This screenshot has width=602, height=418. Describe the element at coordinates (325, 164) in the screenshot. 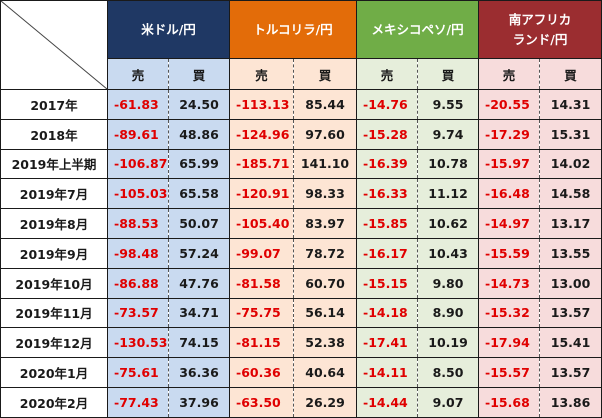

I see `buy-value-try: 141.10` at that location.